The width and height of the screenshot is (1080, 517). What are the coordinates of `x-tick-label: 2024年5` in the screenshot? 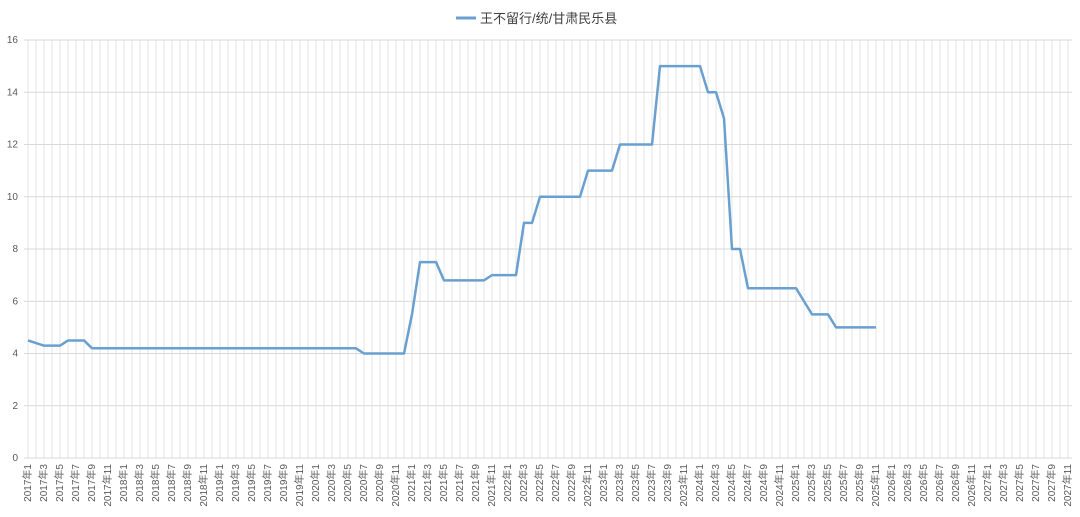 It's located at (731, 483).